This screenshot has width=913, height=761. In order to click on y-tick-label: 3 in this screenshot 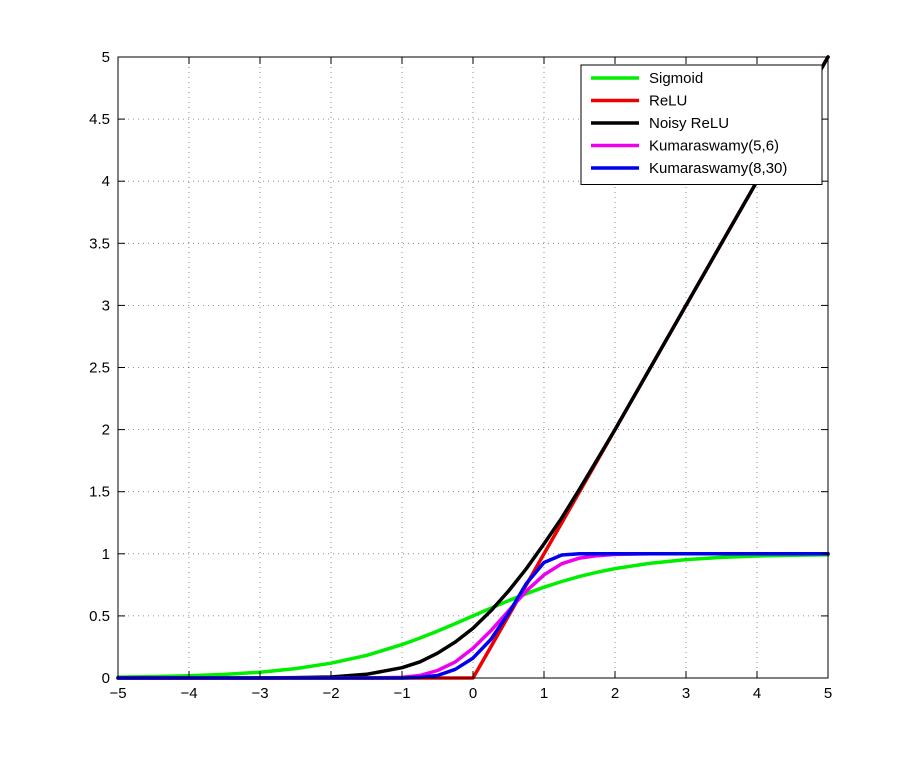, I will do `click(106, 305)`.